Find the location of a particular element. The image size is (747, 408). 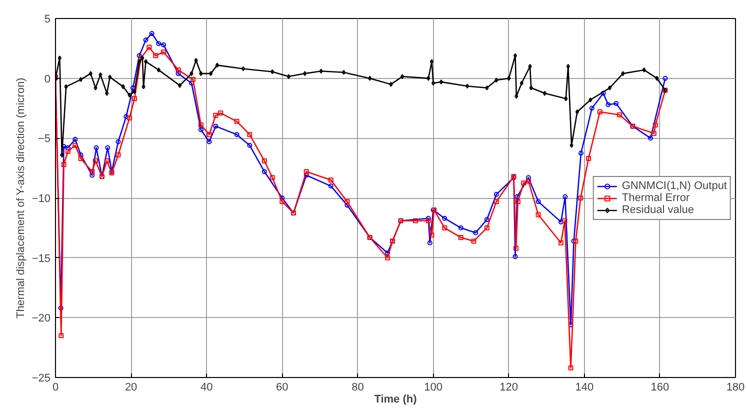

x-tick-label: 40 is located at coordinates (206, 388).